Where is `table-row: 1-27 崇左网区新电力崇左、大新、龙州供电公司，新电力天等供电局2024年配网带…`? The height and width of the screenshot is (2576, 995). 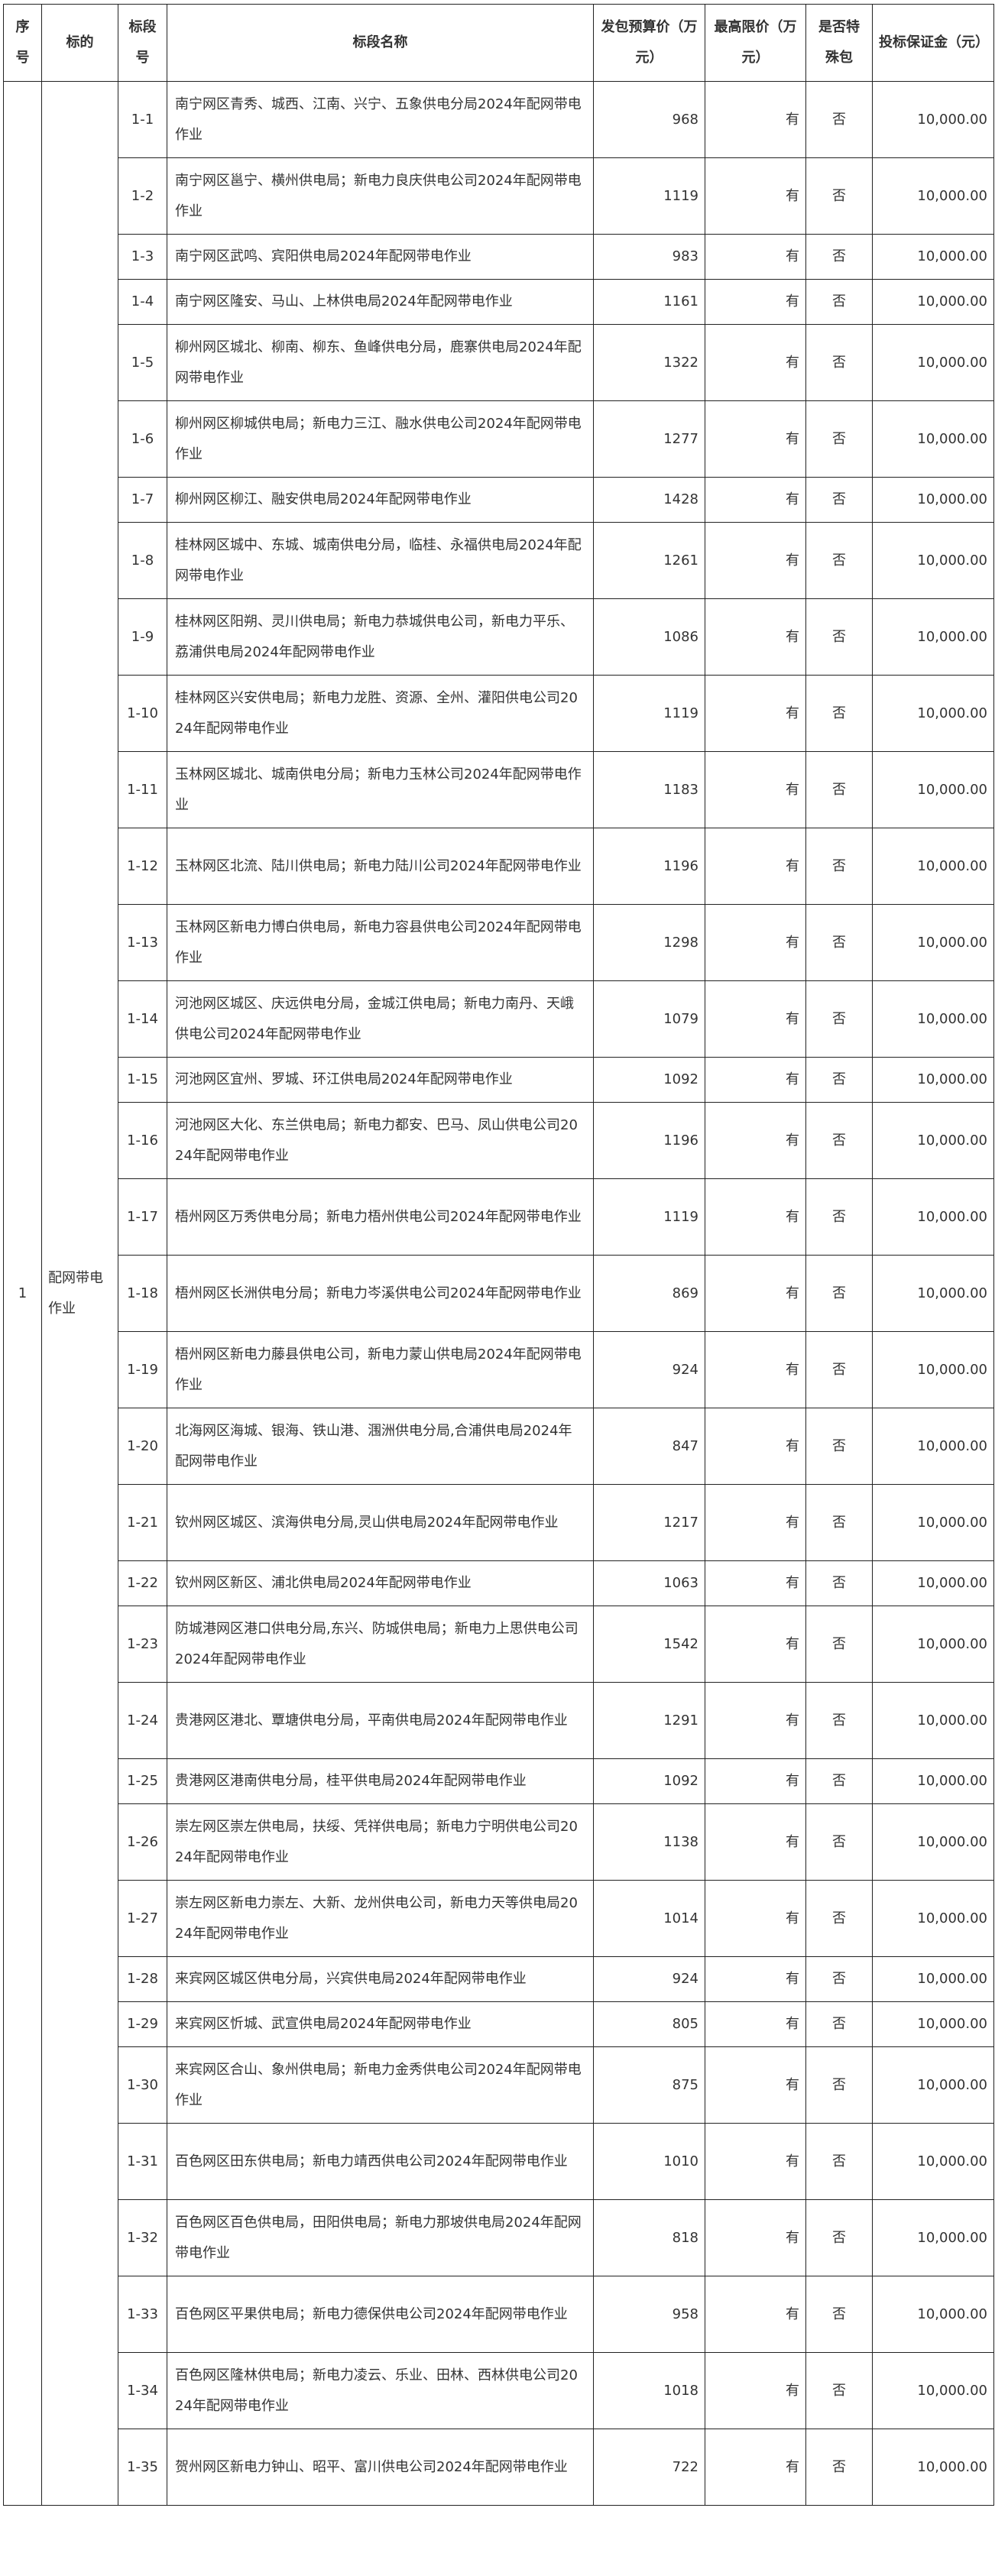 table-row: 1-27 崇左网区新电力崇左、大新、龙州供电公司，新电力天等供电局2024年配网带… is located at coordinates (499, 1919).